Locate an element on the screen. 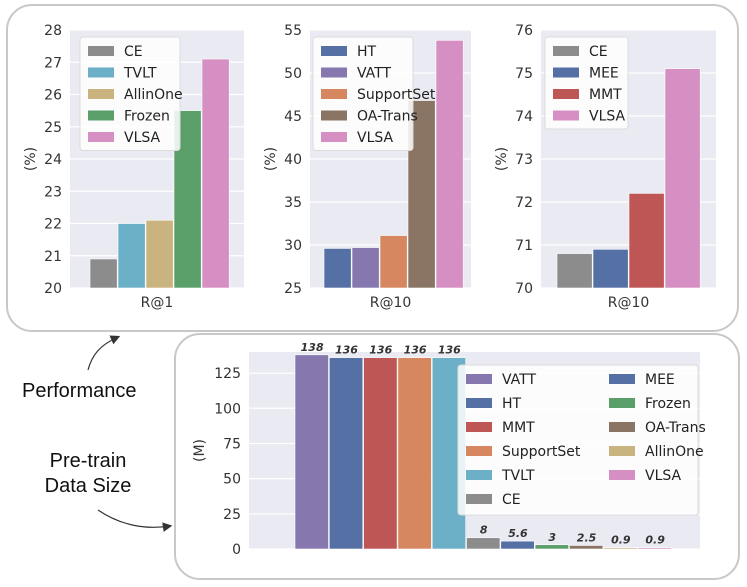  y-tick-label: 100 is located at coordinates (227, 409).